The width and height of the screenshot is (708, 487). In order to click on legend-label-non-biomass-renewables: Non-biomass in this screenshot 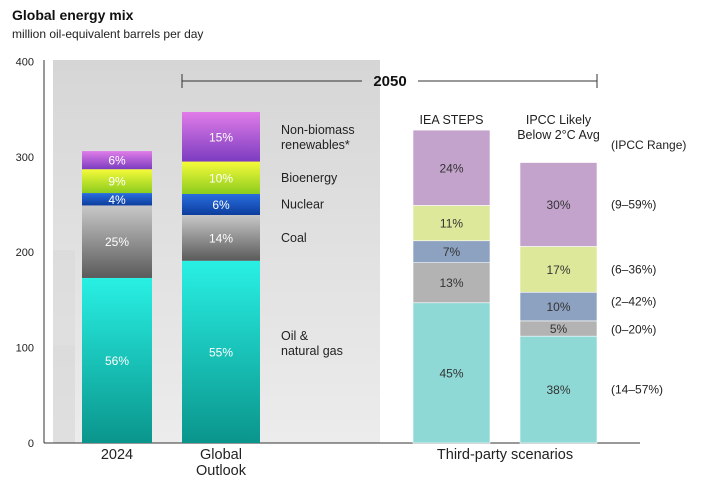, I will do `click(318, 130)`.